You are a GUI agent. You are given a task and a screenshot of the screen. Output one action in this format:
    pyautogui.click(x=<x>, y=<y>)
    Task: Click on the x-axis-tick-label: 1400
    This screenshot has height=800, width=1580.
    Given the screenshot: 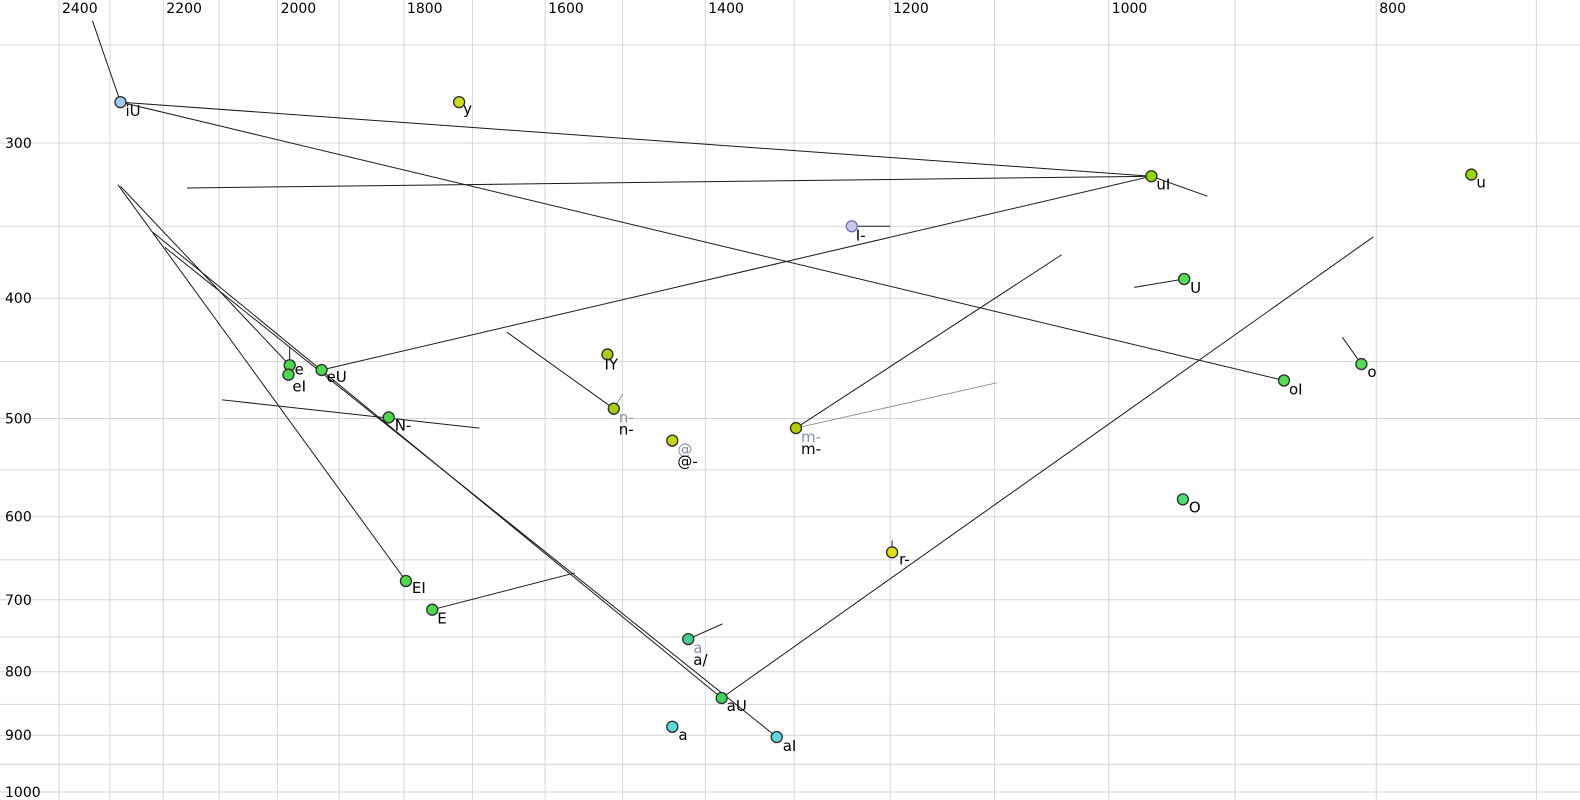 What is the action you would take?
    pyautogui.click(x=726, y=9)
    